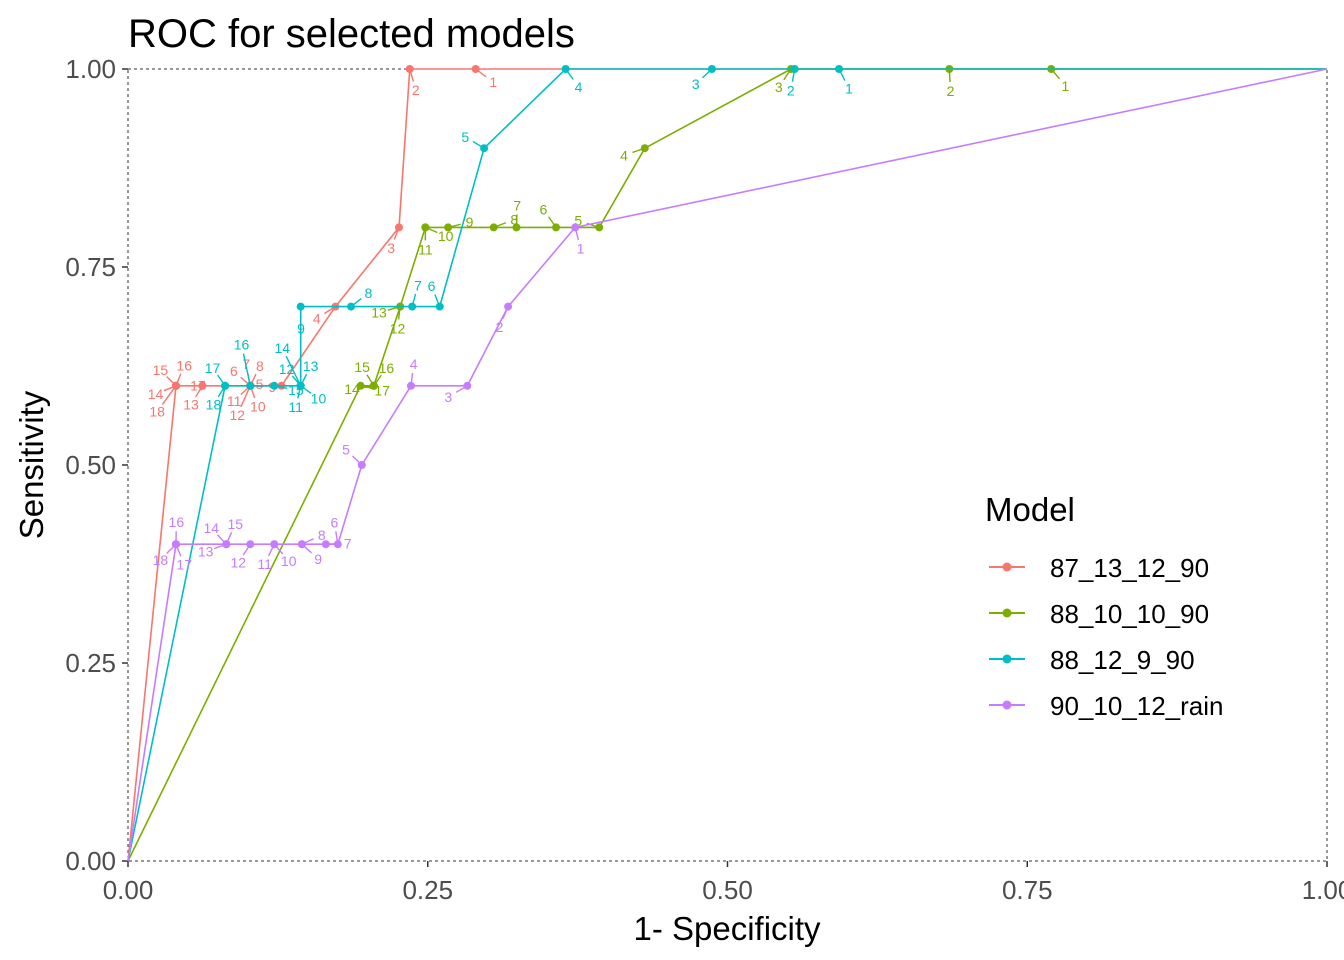 Image resolution: width=1344 pixels, height=960 pixels. What do you see at coordinates (90, 465) in the screenshot?
I see `y-tick-label: 0.50` at bounding box center [90, 465].